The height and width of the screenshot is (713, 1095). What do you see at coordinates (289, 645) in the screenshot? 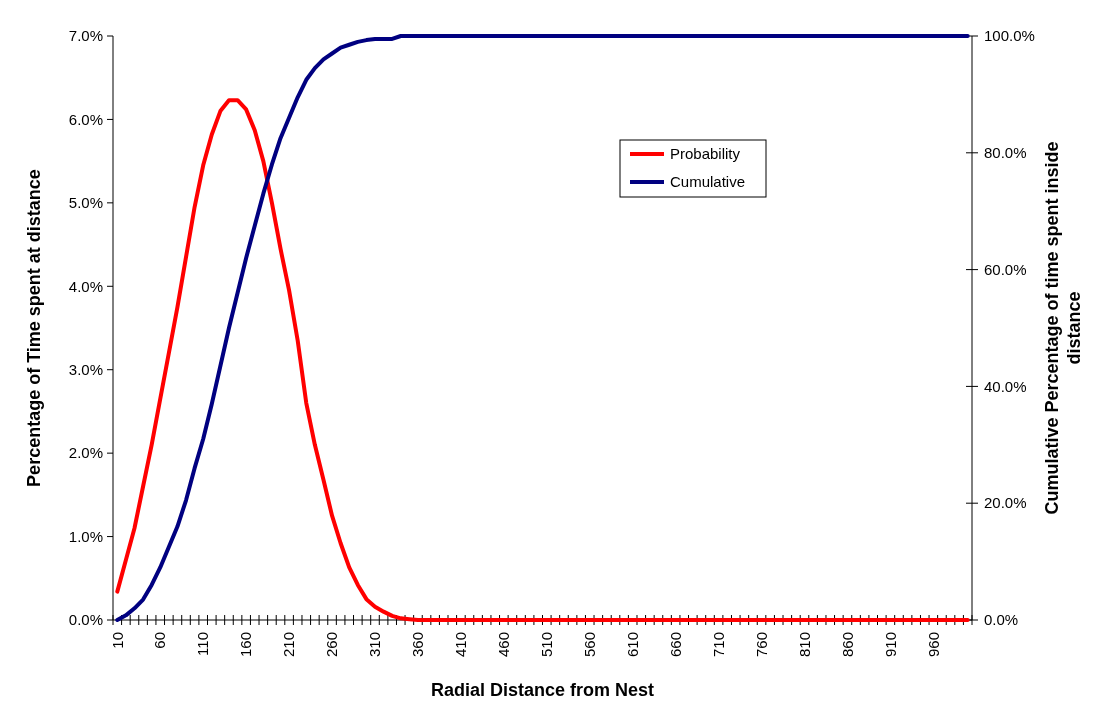
I see `x-tick-label: 210` at bounding box center [289, 645].